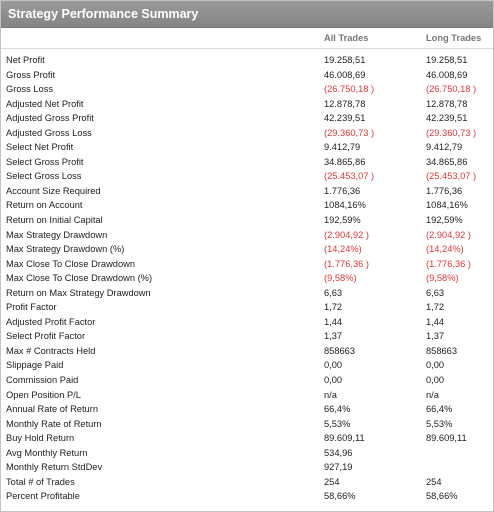 This screenshot has width=494, height=512. Describe the element at coordinates (71, 263) in the screenshot. I see `metric-label: Max Close To Close Drawdown` at that location.